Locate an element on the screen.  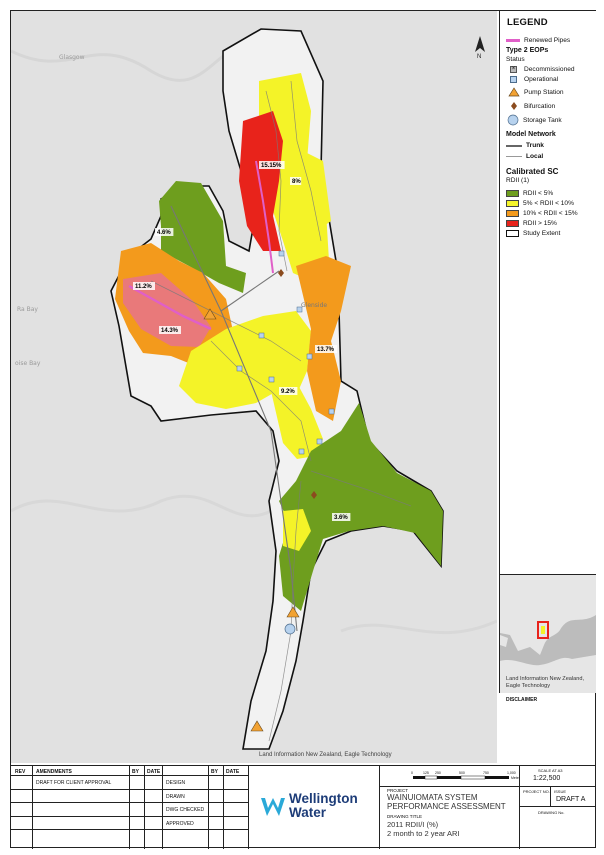
drawn-row: DRAWN is located at coordinates (175, 797).